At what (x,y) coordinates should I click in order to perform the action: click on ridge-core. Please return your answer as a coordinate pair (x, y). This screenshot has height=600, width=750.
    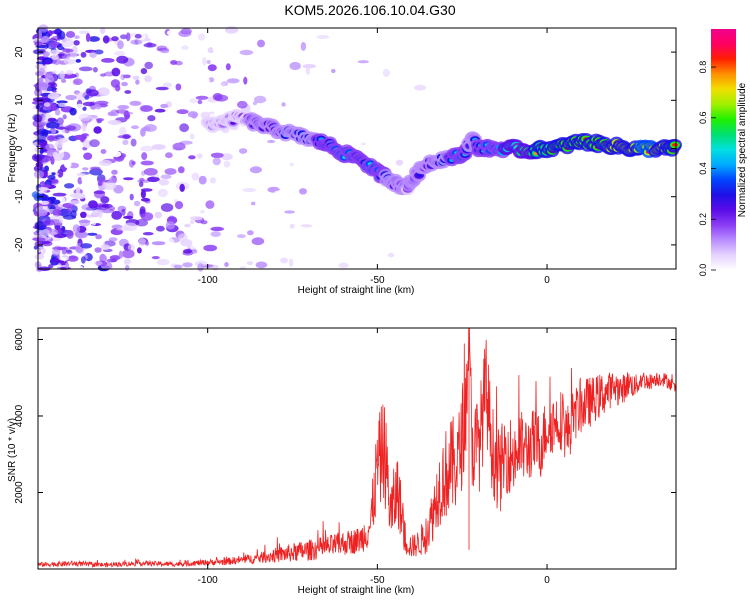
    Looking at the image, I should click on (419, 175).